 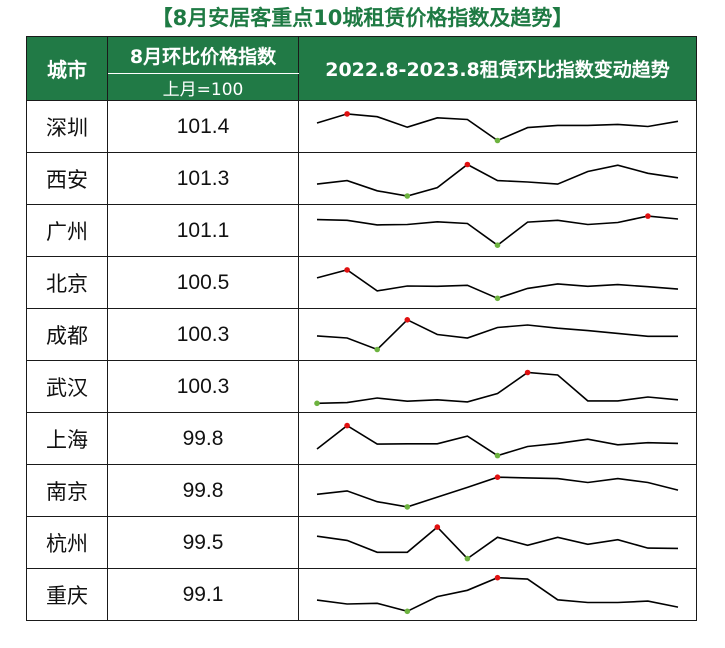 I want to click on table-row: 杭州 99.5, so click(x=361, y=542).